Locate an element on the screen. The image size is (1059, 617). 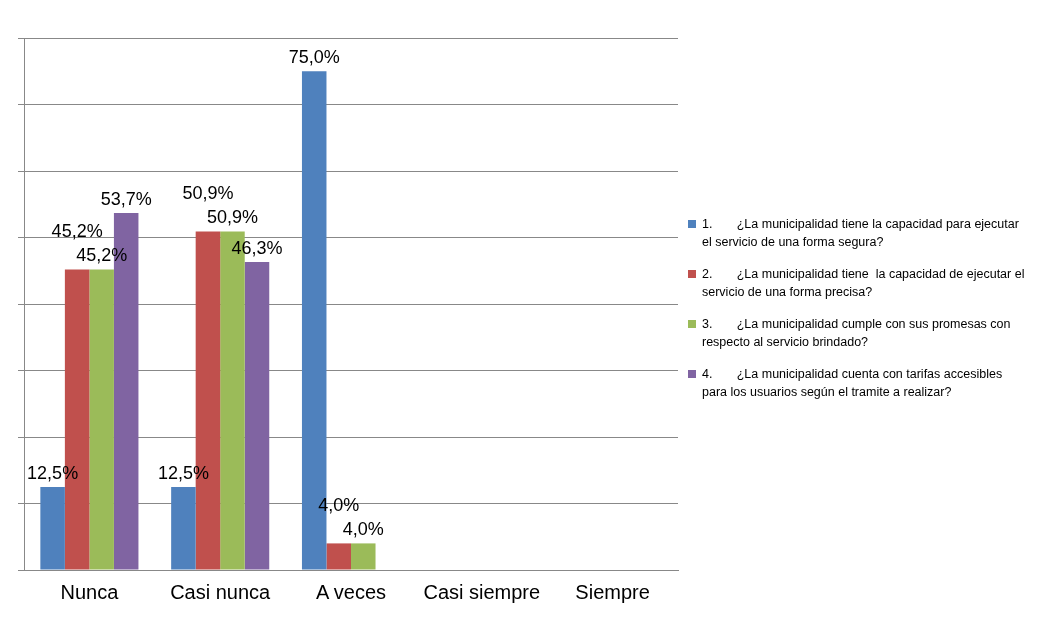
x-tick-label: A veces is located at coordinates (351, 591).